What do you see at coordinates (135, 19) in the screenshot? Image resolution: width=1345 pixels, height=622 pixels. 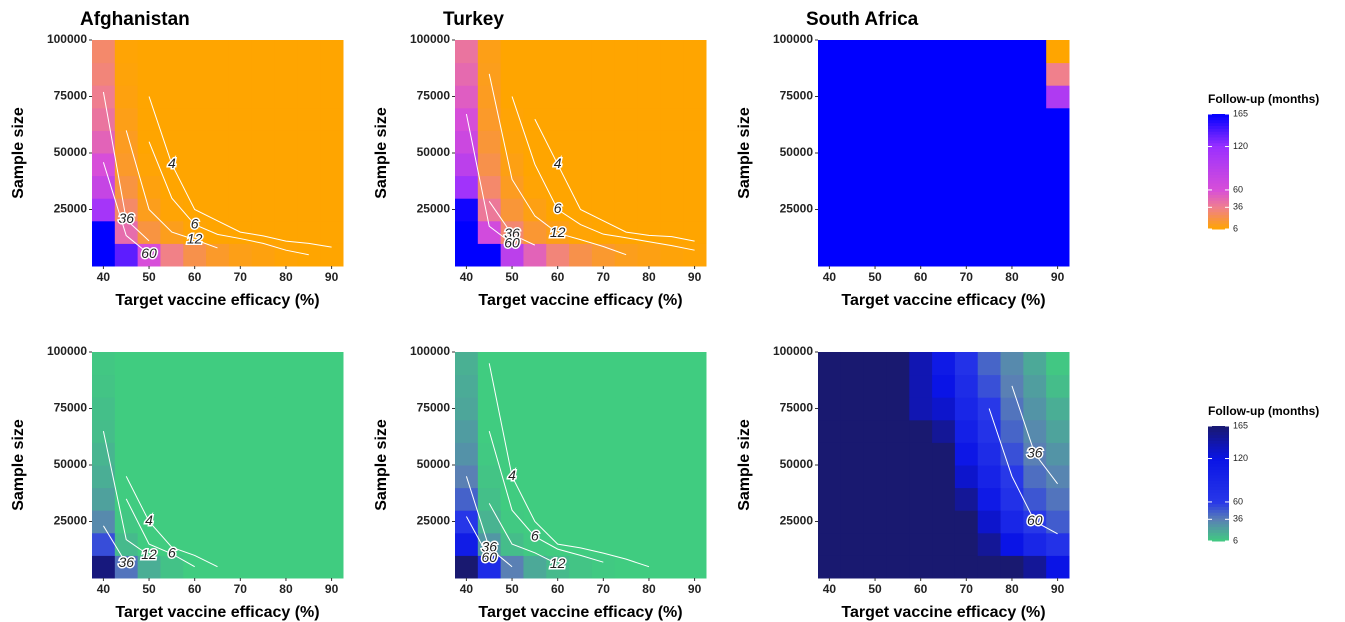 I see `panel-title: Afghanistan` at bounding box center [135, 19].